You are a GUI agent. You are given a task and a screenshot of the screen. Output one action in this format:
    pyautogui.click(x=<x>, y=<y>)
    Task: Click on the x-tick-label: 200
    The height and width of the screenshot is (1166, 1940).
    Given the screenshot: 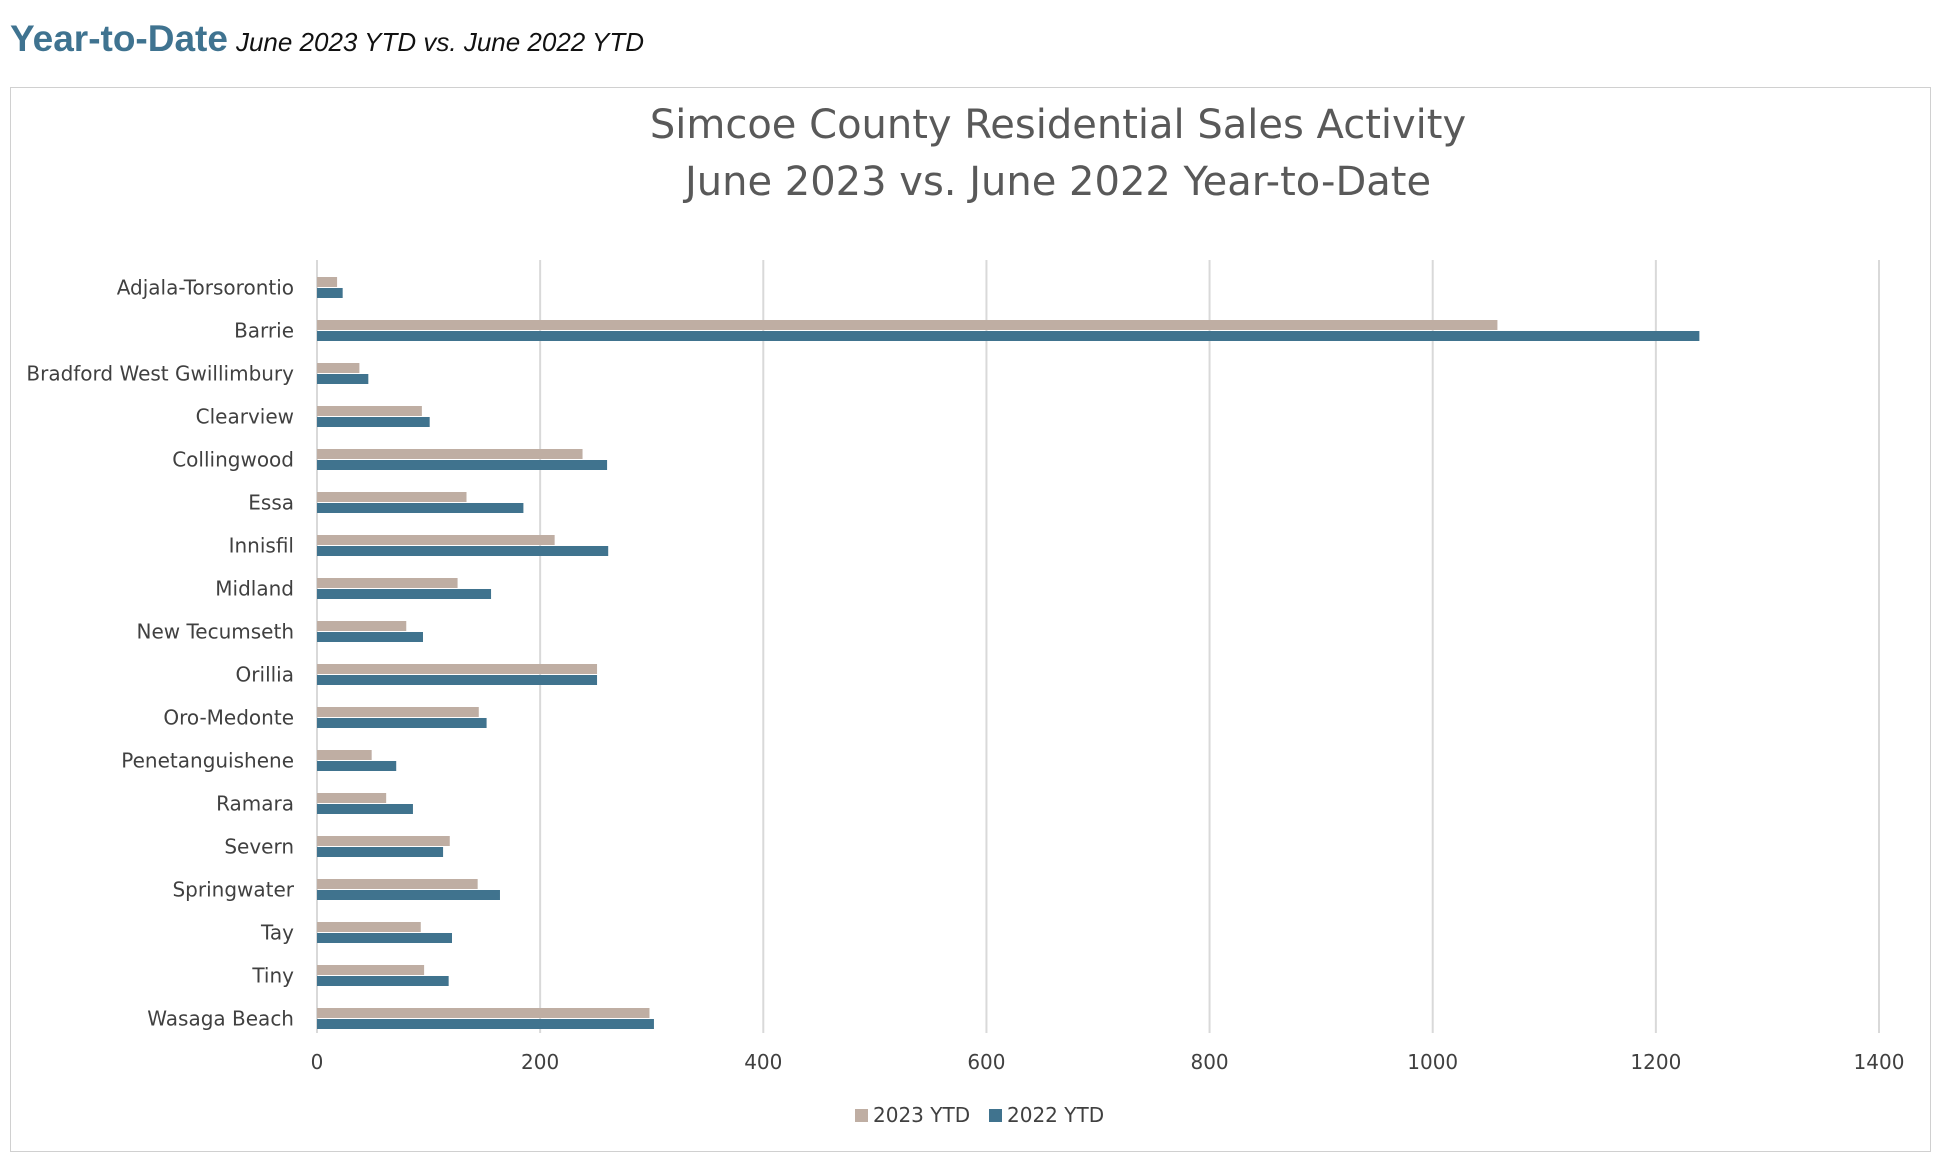 What is the action you would take?
    pyautogui.click(x=540, y=1062)
    